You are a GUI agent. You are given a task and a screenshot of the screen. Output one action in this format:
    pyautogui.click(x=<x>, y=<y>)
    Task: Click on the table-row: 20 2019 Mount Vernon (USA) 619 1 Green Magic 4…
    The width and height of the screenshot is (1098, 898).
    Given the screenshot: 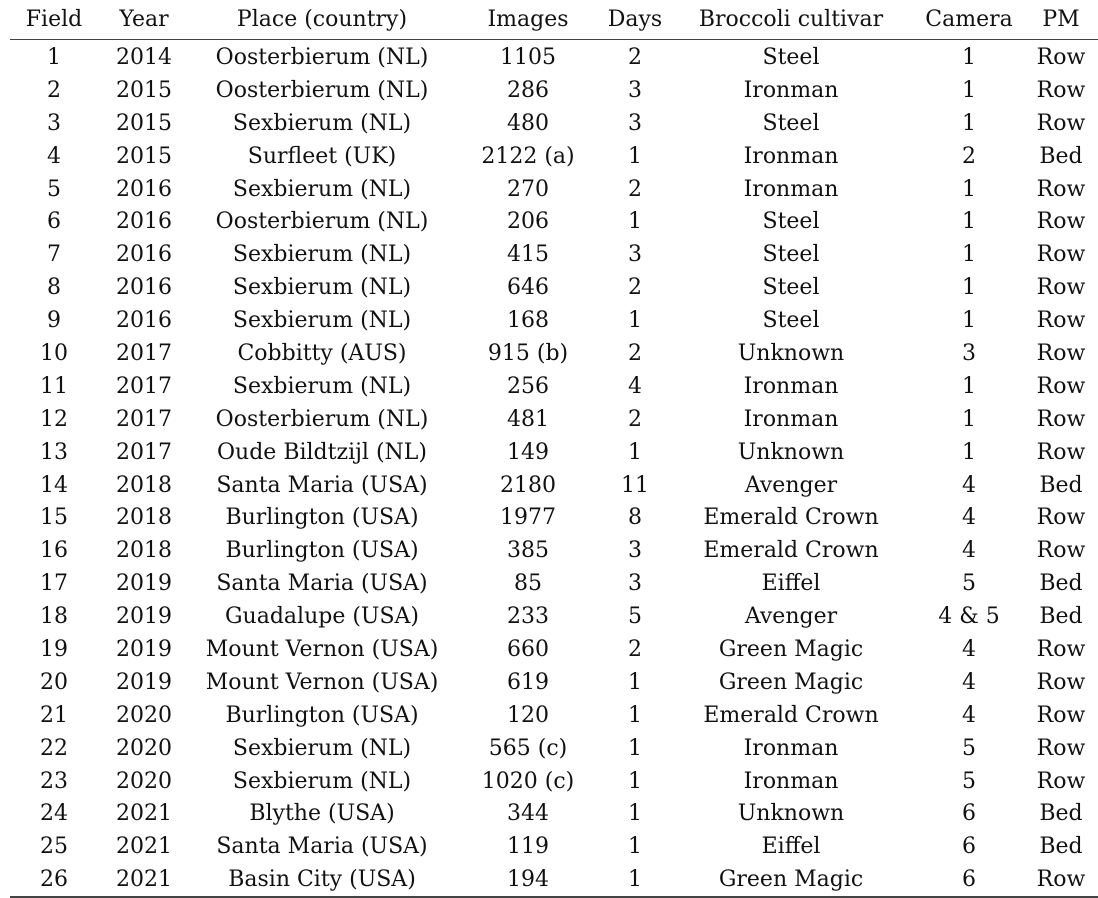 What is the action you would take?
    pyautogui.click(x=554, y=682)
    